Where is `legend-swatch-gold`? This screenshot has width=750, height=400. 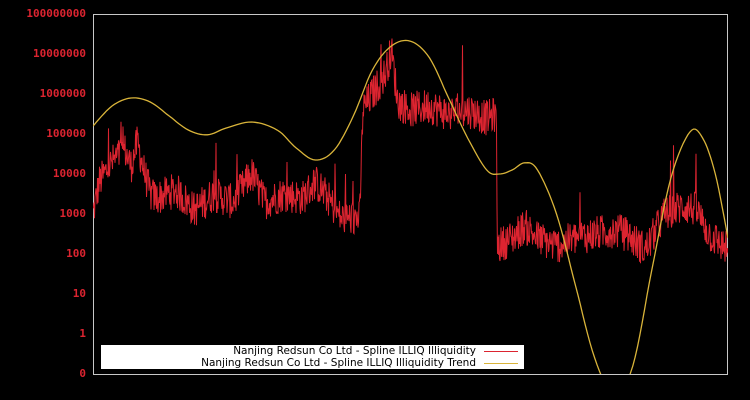
legend-swatch-gold is located at coordinates (501, 363).